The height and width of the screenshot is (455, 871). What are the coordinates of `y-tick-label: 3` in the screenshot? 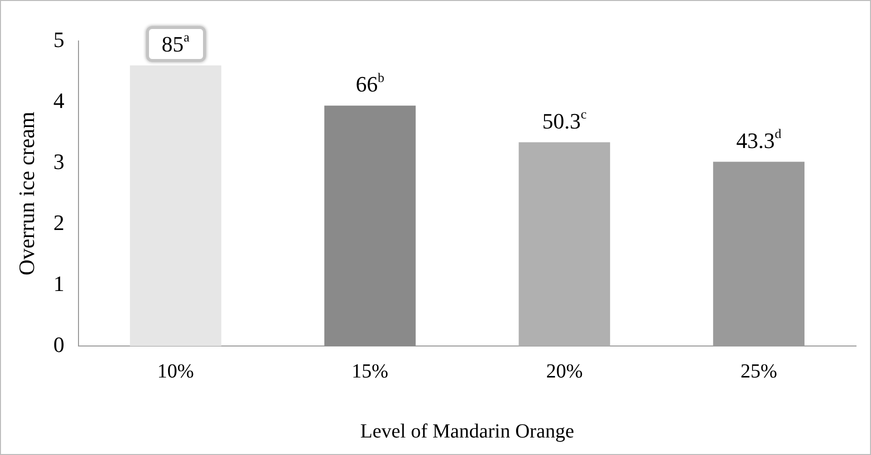 It's located at (58, 161).